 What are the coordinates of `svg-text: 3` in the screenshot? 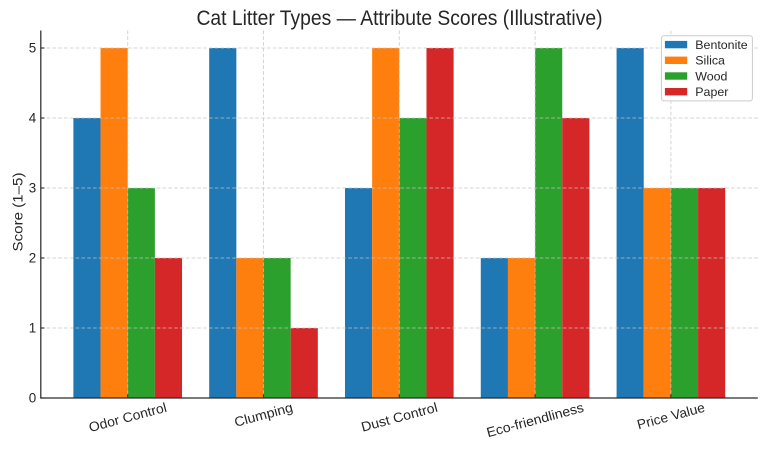 It's located at (32, 188).